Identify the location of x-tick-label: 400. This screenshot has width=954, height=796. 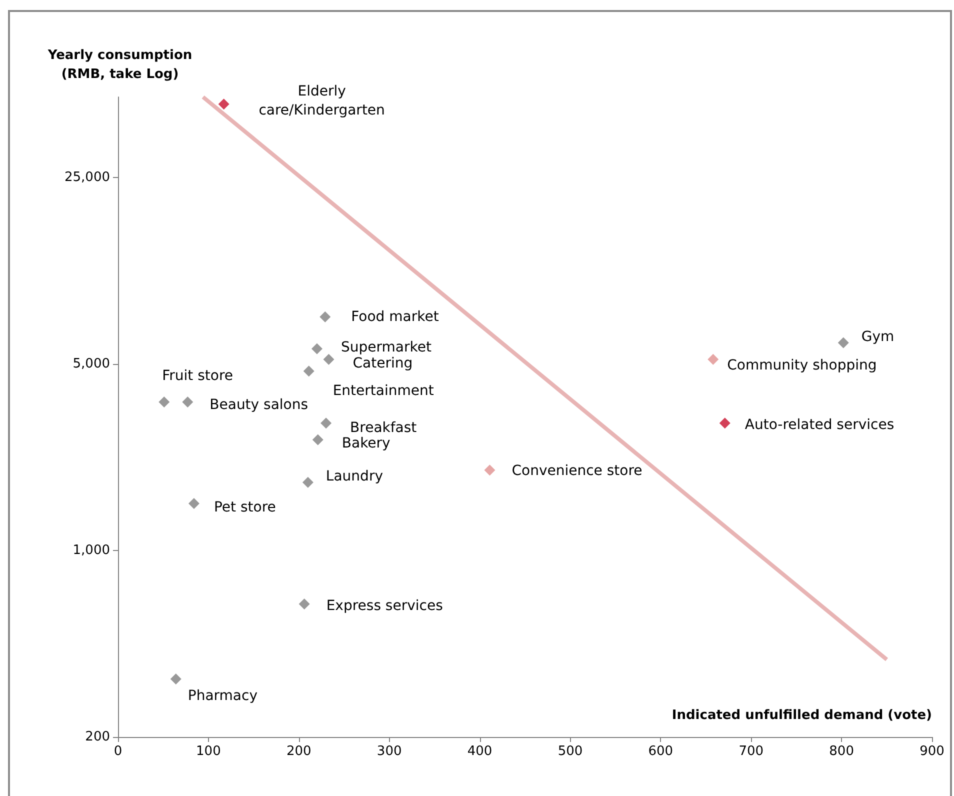
(479, 751).